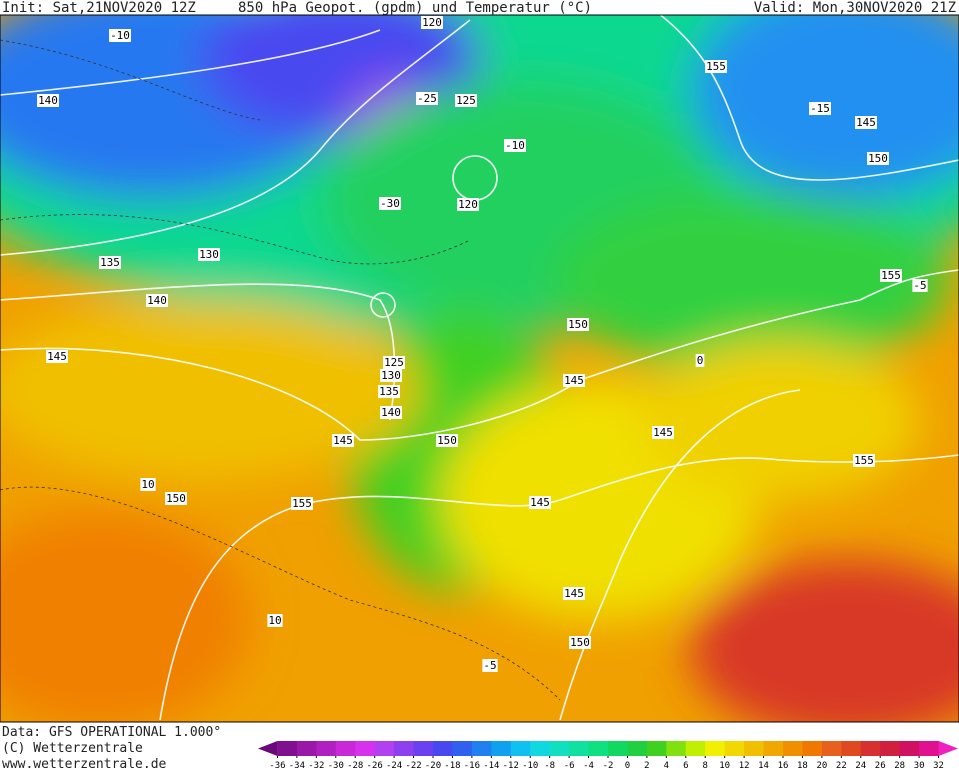 The height and width of the screenshot is (774, 959). What do you see at coordinates (821, 765) in the screenshot?
I see `colorbar-tick-label: 20` at bounding box center [821, 765].